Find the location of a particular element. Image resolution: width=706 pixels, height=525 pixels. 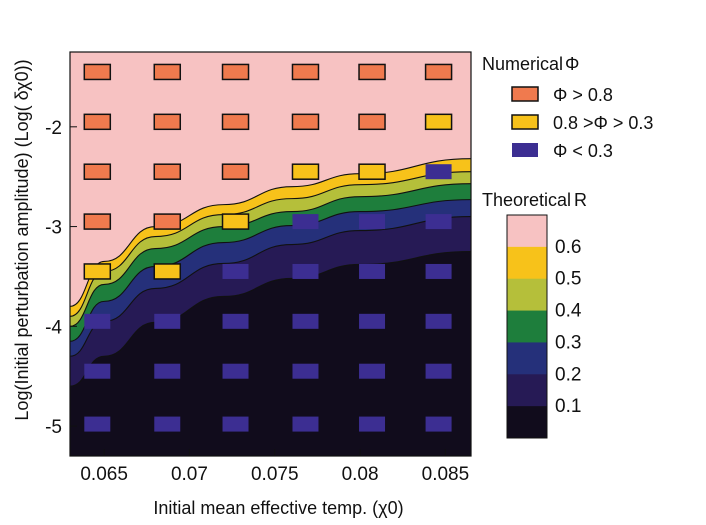

colorbar: Theoretical R 0.6 0.5 0.4 0.3 0.2 0.1 is located at coordinates (534, 314).